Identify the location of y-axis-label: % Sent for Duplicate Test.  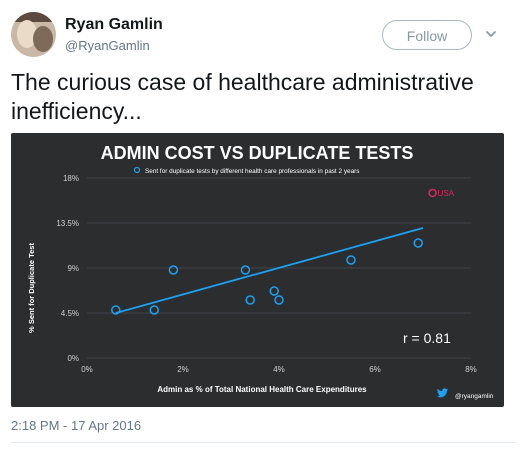
(31, 288).